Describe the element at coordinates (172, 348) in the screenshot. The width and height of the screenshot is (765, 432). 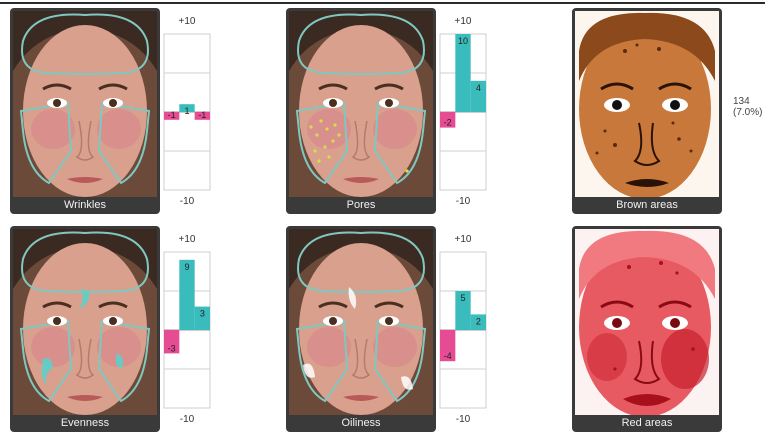
I see `score-value-label: -3` at that location.